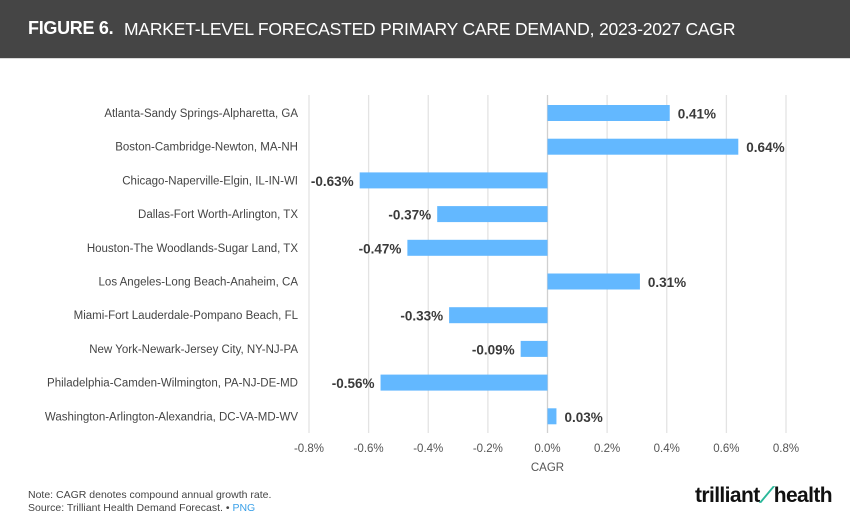 This screenshot has width=850, height=528. What do you see at coordinates (369, 449) in the screenshot?
I see `x-tick-label: -0.6%` at bounding box center [369, 449].